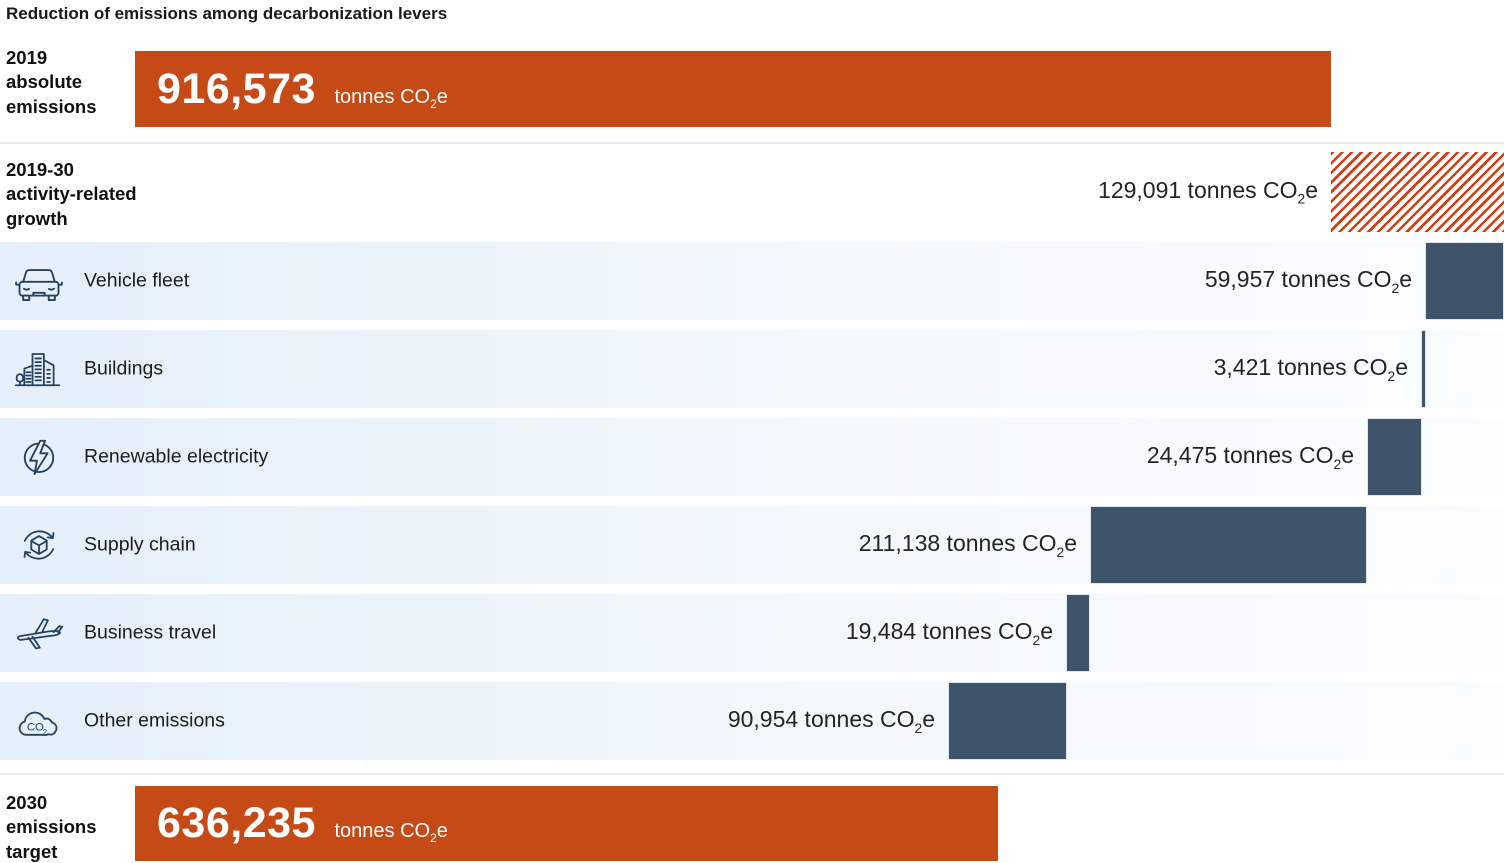  I want to click on start-bar-text: 916,573 tonnes CO2e, so click(302, 89).